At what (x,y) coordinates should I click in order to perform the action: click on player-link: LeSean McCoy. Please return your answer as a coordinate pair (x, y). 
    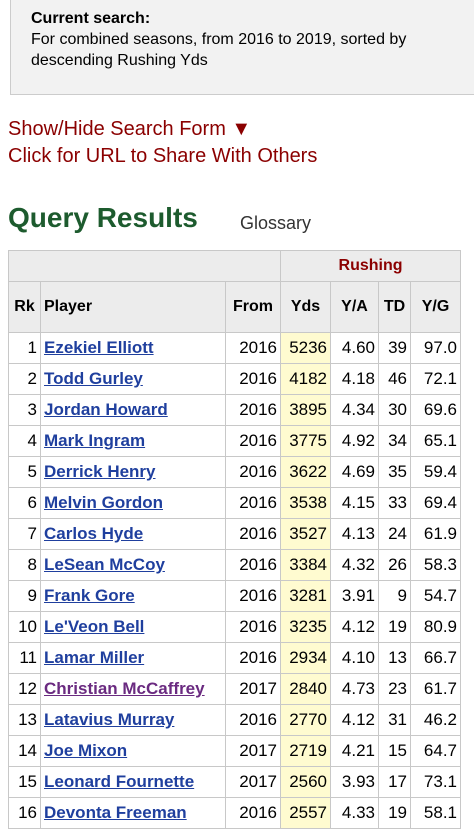
    Looking at the image, I should click on (104, 564).